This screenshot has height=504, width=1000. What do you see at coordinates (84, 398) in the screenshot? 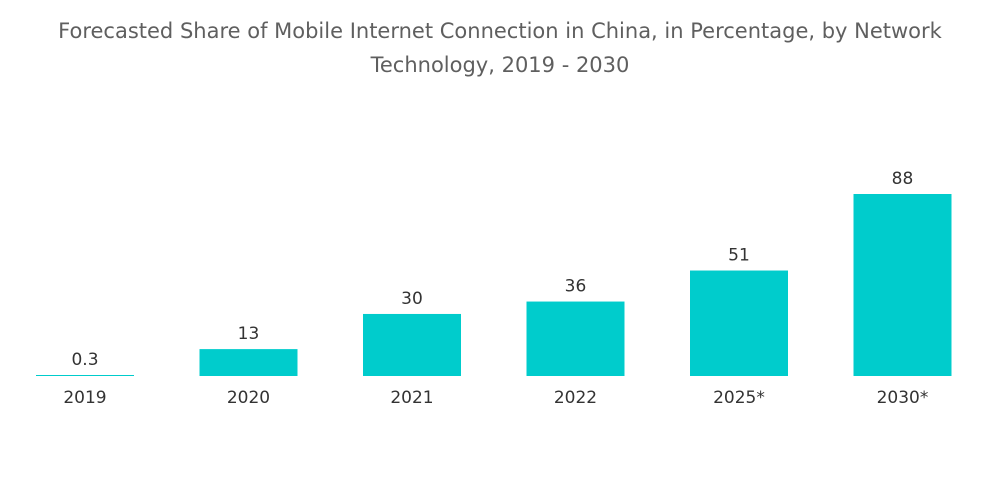
I see `x-tick-label-0: 2019` at bounding box center [84, 398].